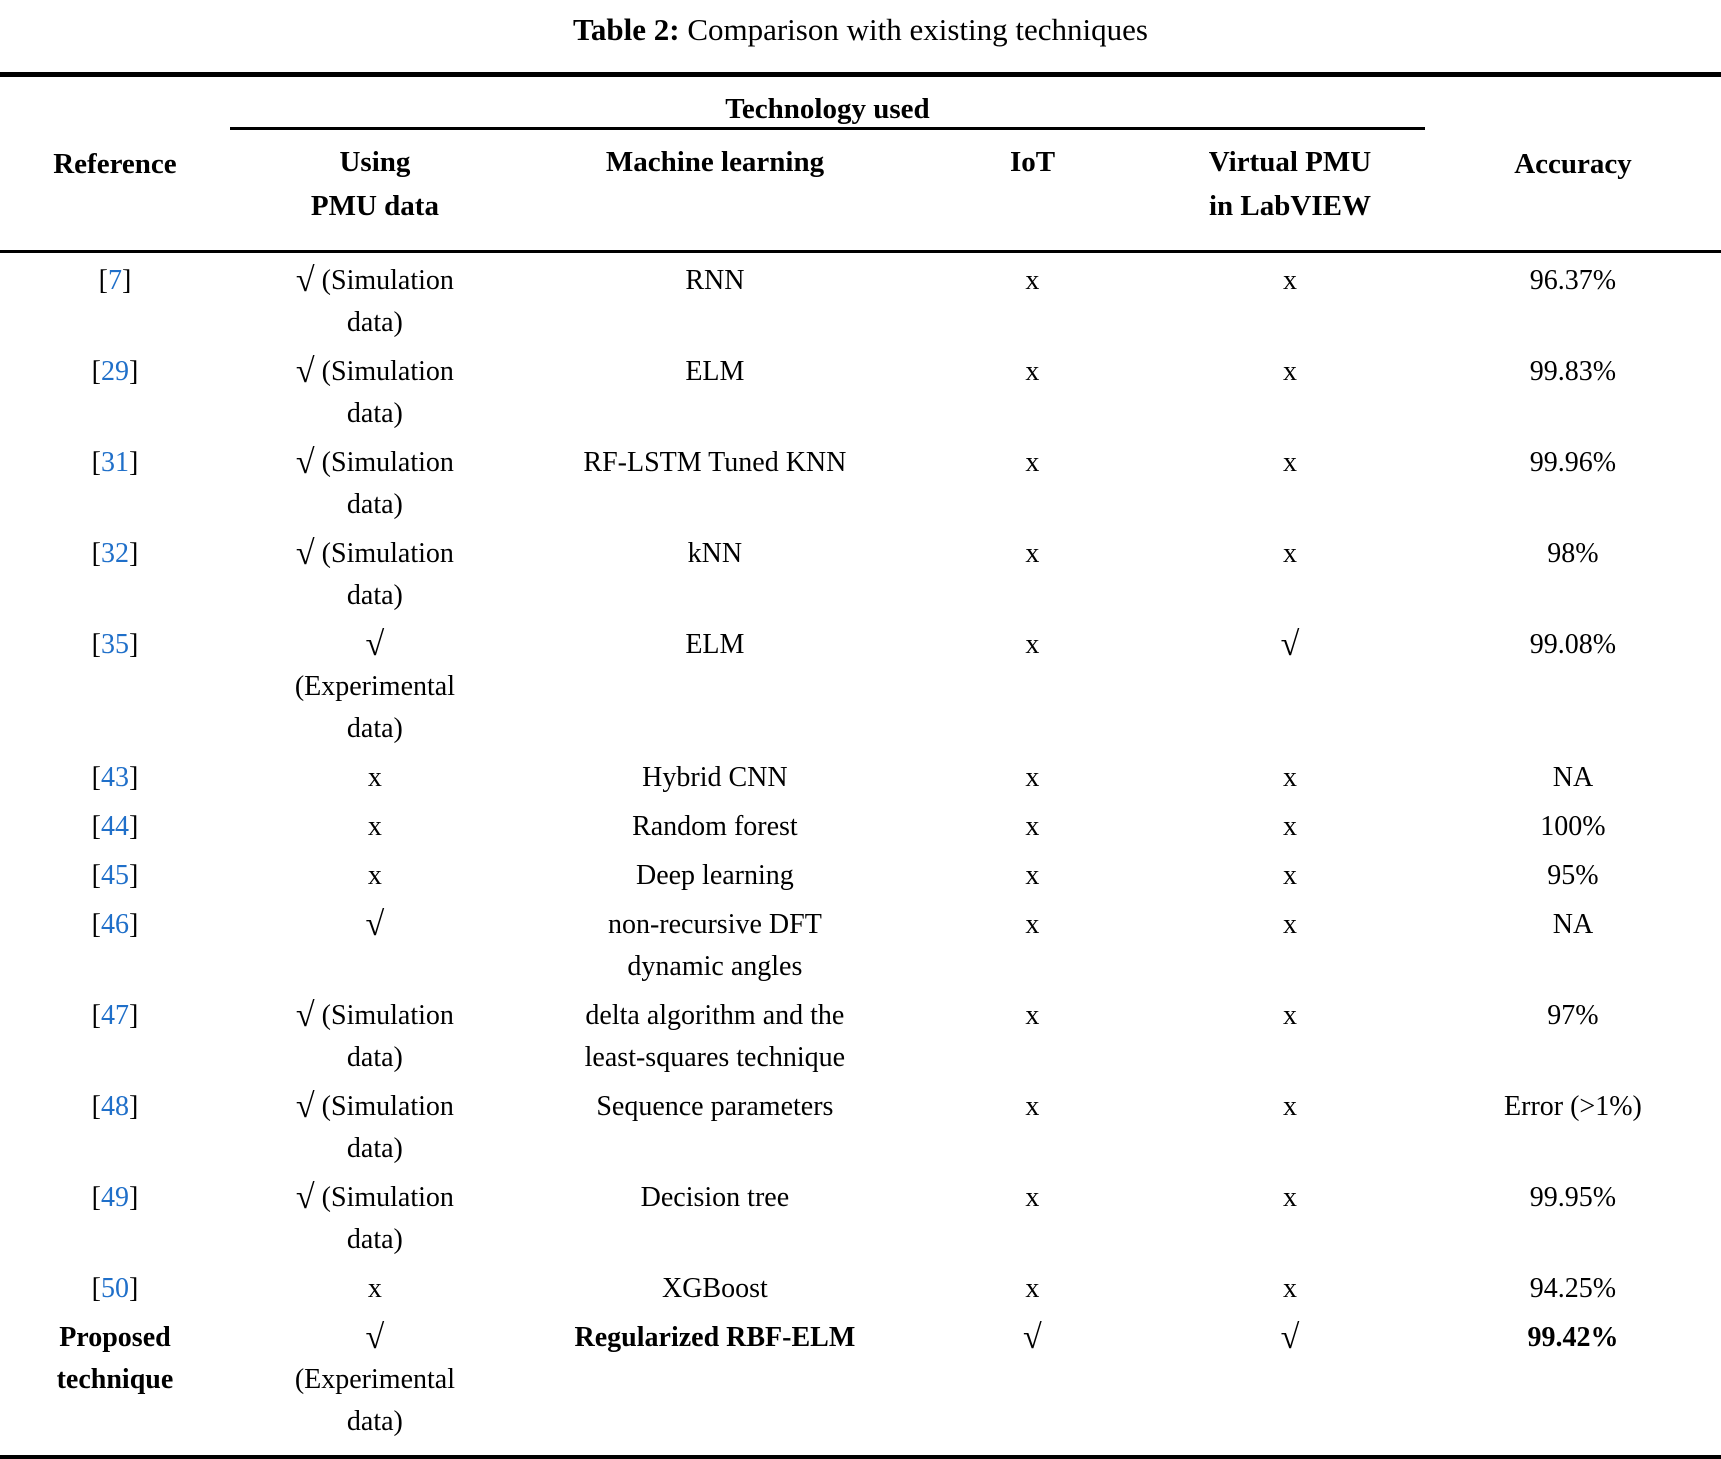 The height and width of the screenshot is (1459, 1721). Describe the element at coordinates (715, 1015) in the screenshot. I see `cell-line: delta algorithm and the` at that location.